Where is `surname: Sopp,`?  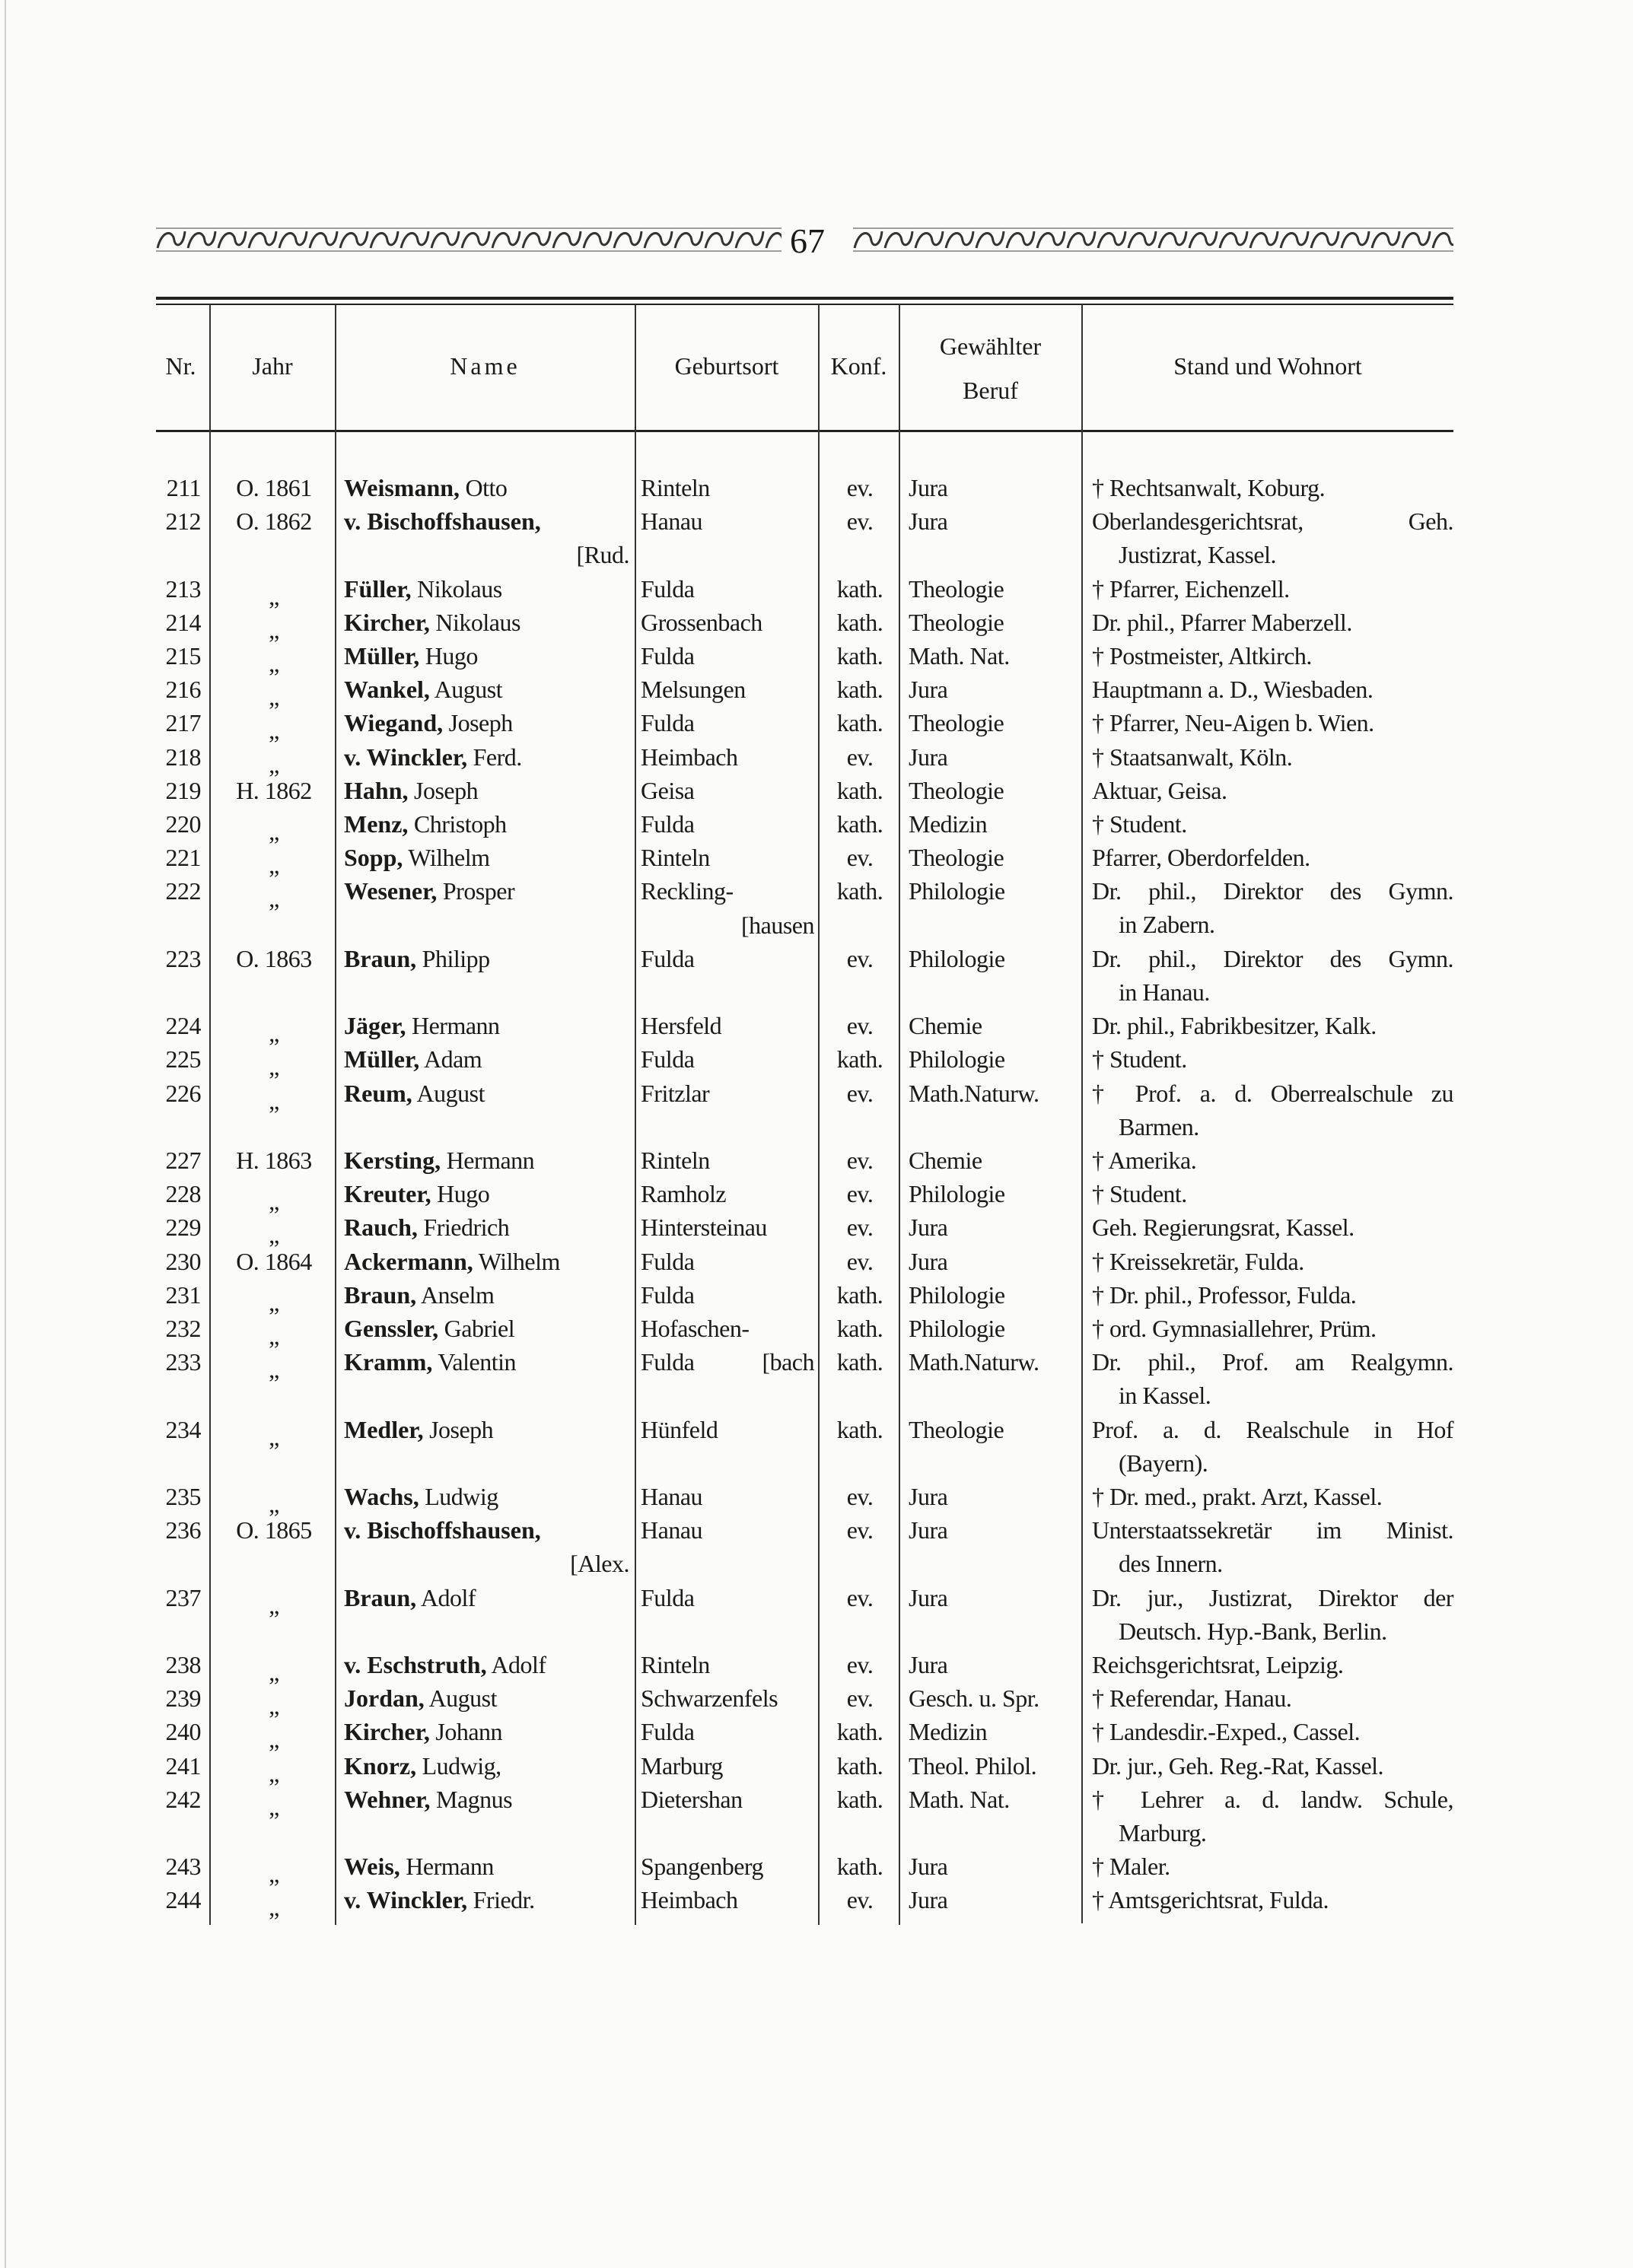 surname: Sopp, is located at coordinates (373, 858).